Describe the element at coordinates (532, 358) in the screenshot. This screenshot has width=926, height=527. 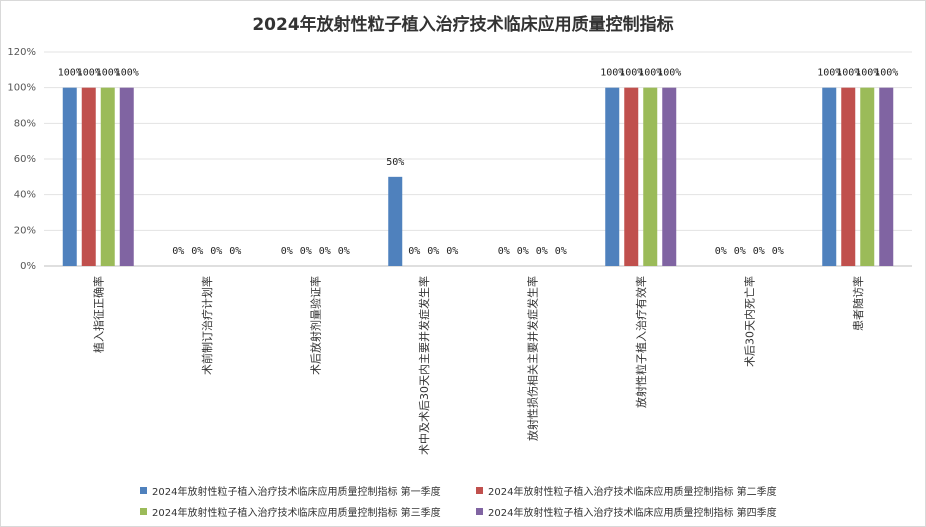
I see `category-label: 放射性损伤相关主要并发症发生率` at that location.